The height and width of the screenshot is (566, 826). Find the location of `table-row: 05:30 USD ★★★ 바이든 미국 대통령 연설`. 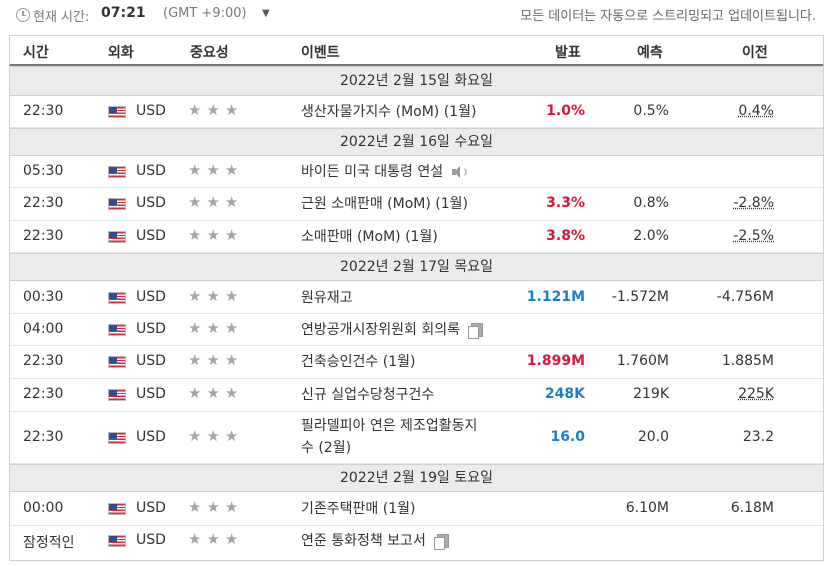

table-row: 05:30 USD ★★★ 바이든 미국 대통령 연설 is located at coordinates (416, 172).